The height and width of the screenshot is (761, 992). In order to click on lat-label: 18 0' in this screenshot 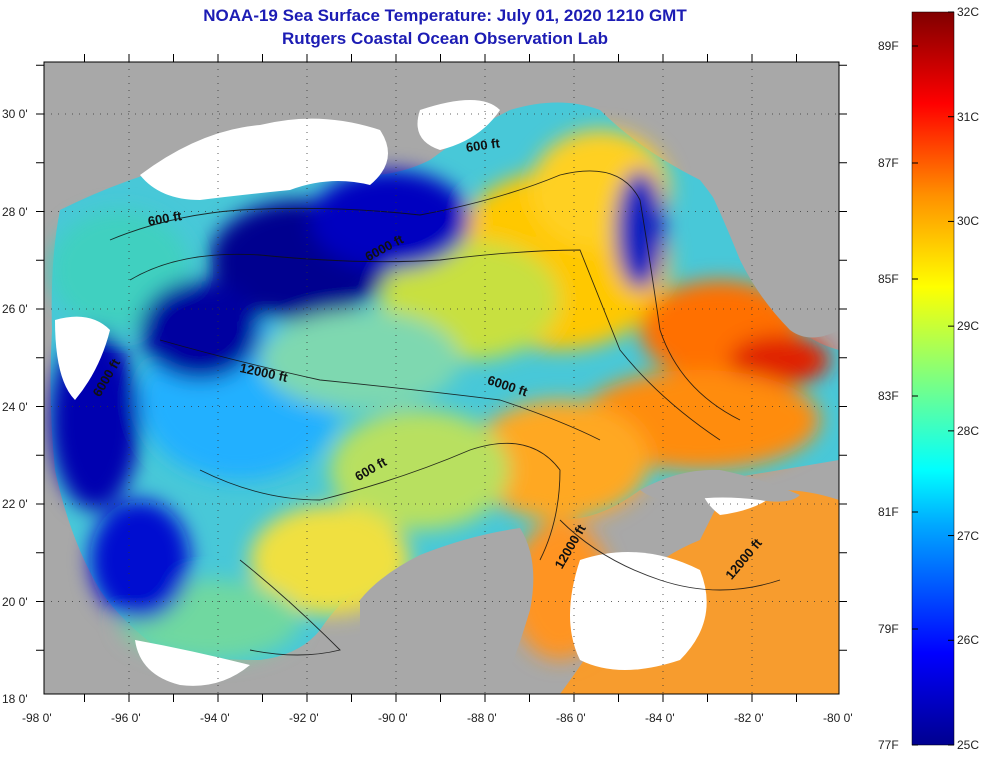, I will do `click(15, 699)`.